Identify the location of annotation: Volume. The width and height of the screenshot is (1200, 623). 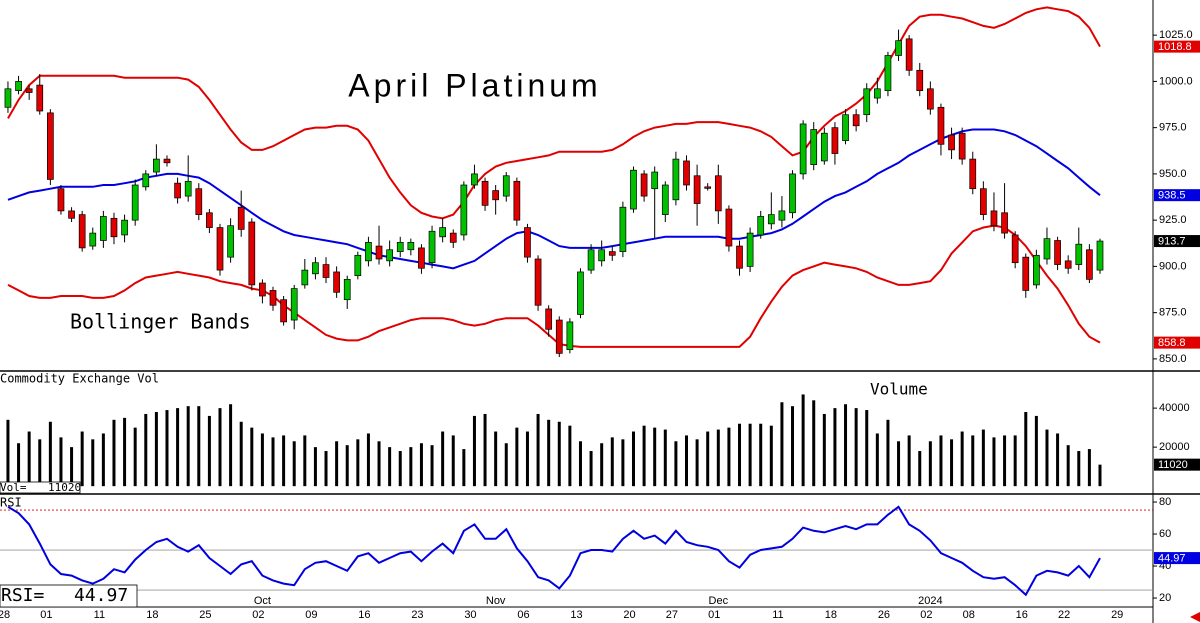
(899, 389).